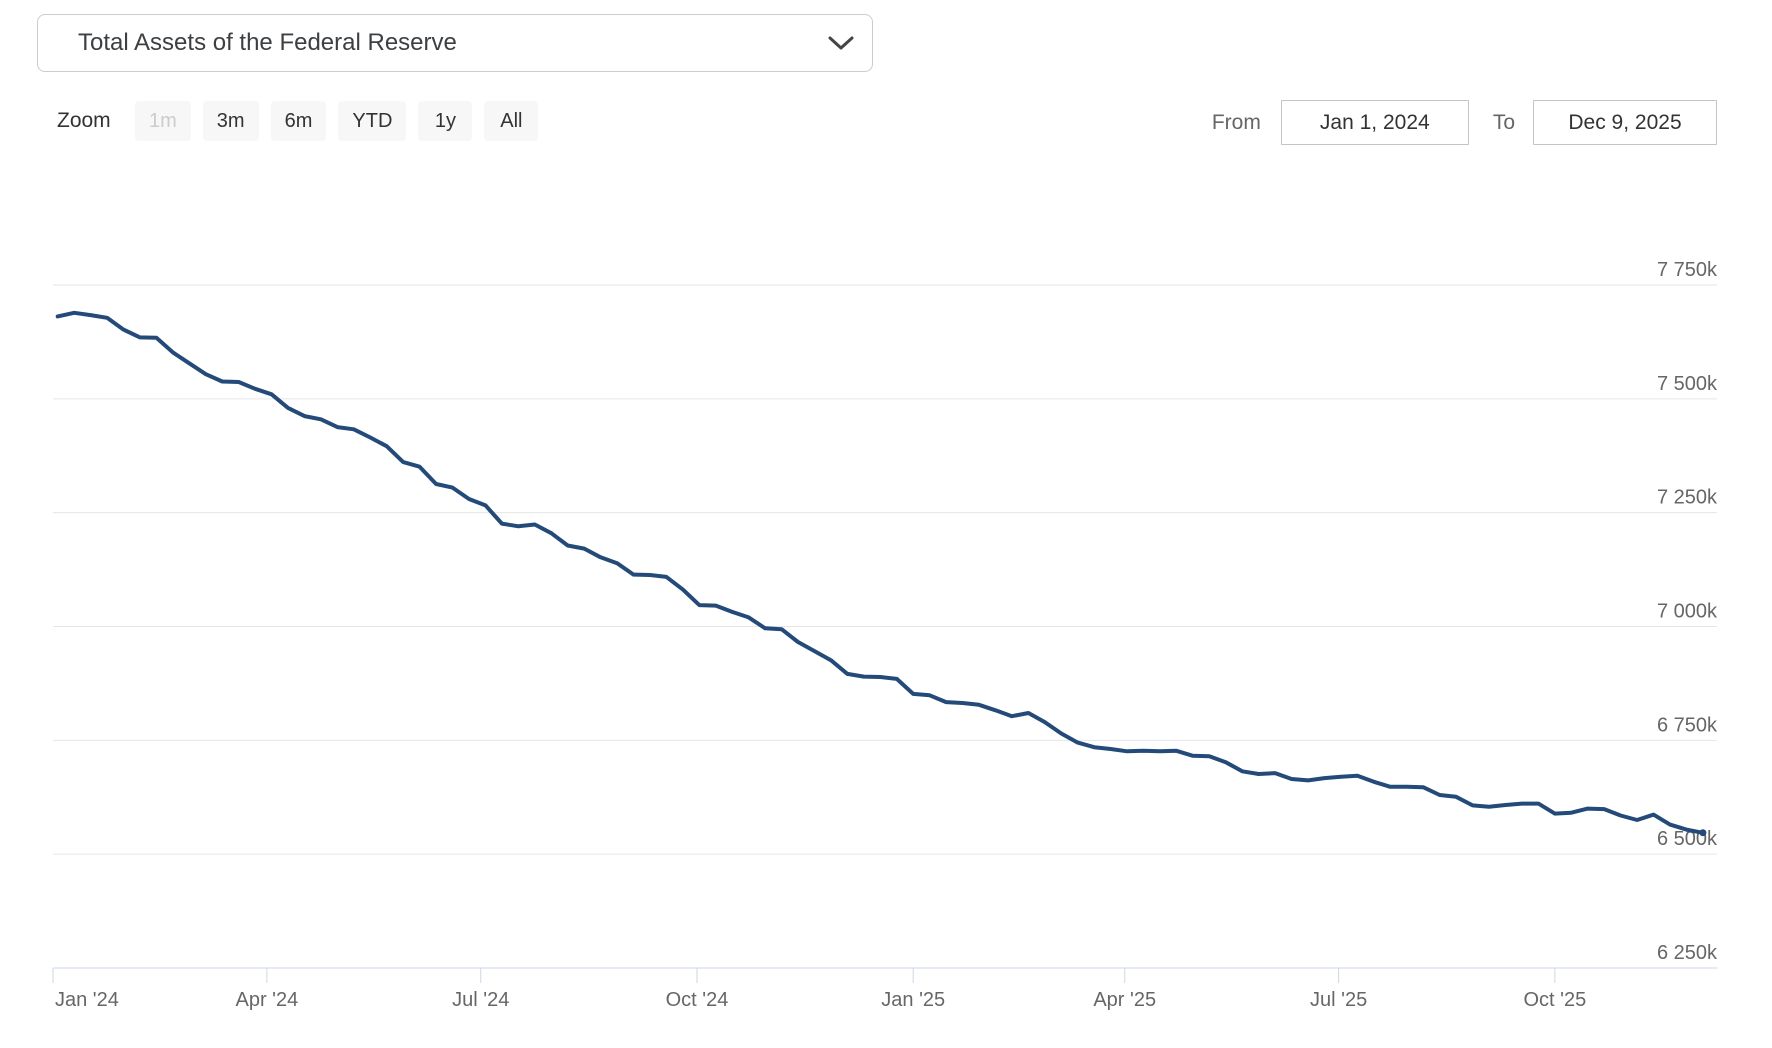 Image resolution: width=1772 pixels, height=1048 pixels. Describe the element at coordinates (1338, 1000) in the screenshot. I see `x-axis-label: Jul '25` at that location.